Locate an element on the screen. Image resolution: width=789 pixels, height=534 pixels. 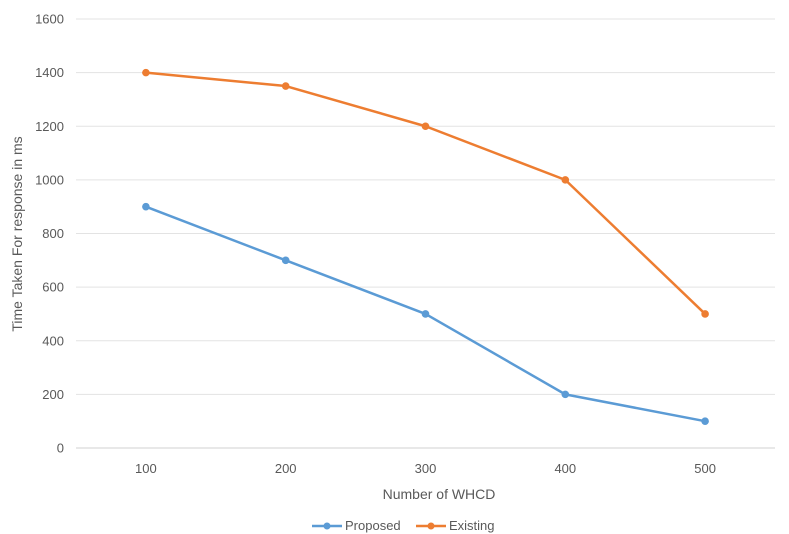
x-axis-ticks: 100 200 300 400 500 is located at coordinates (425, 468).